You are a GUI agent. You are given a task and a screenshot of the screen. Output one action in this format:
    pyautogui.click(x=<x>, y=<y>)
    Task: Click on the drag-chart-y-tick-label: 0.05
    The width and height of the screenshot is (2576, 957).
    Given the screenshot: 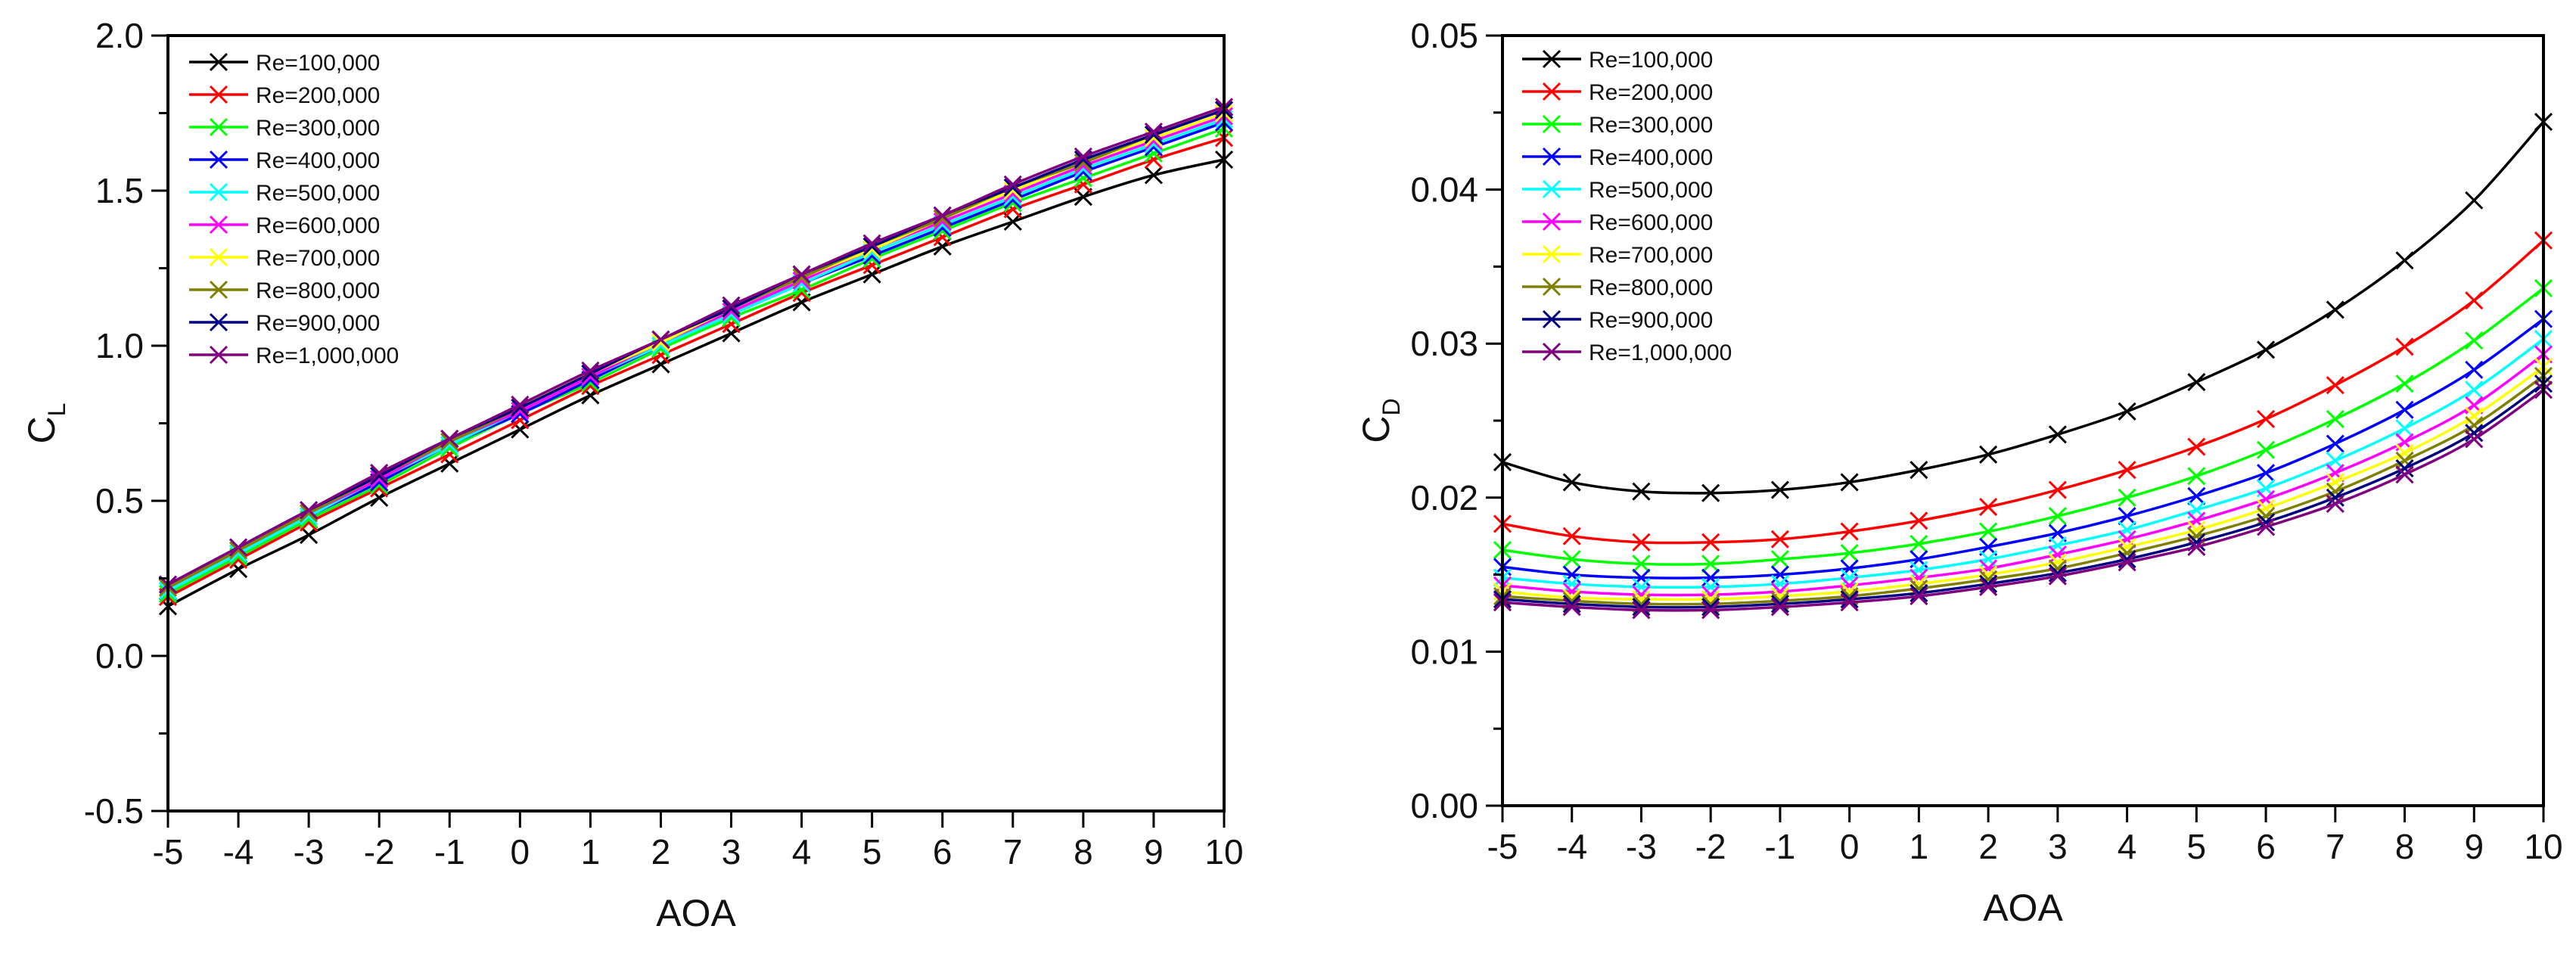 What is the action you would take?
    pyautogui.click(x=1444, y=35)
    